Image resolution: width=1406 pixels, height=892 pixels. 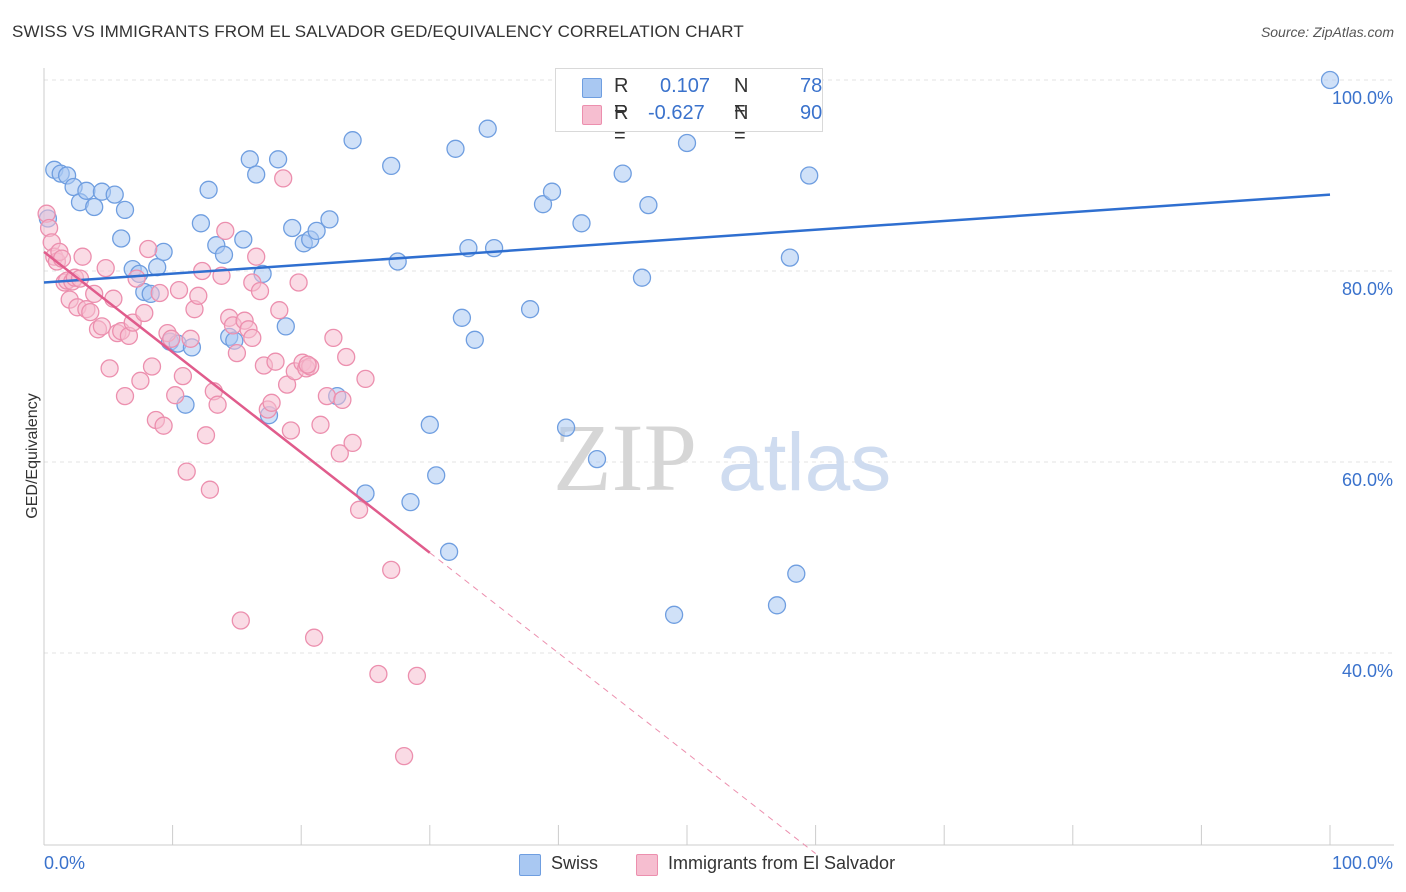 What do you see at coordinates (32, 455) in the screenshot?
I see `y-axis-label: GED/Equivalency` at bounding box center [32, 455].